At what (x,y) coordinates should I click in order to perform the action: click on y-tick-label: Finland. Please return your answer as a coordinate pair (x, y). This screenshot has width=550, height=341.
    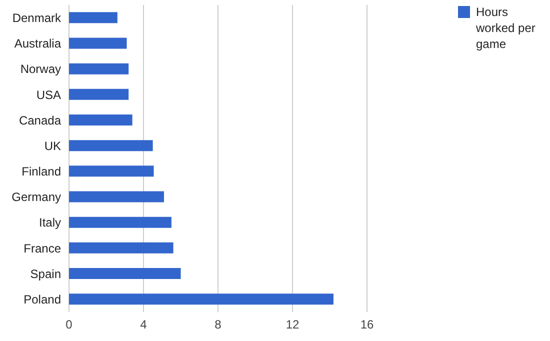
    Looking at the image, I should click on (41, 171).